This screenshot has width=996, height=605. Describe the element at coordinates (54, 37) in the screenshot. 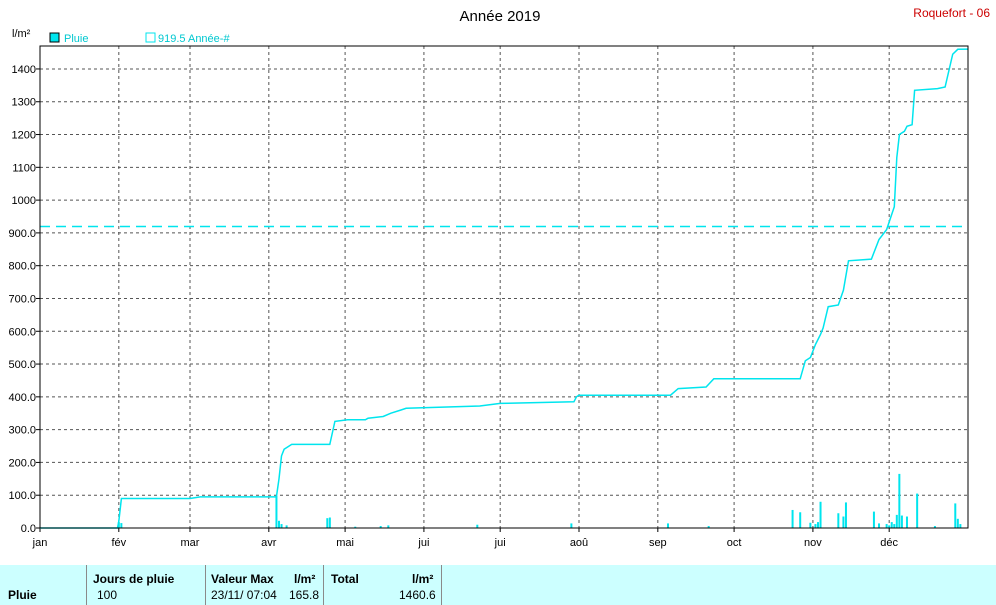

I see `legend-pluie-marker` at that location.